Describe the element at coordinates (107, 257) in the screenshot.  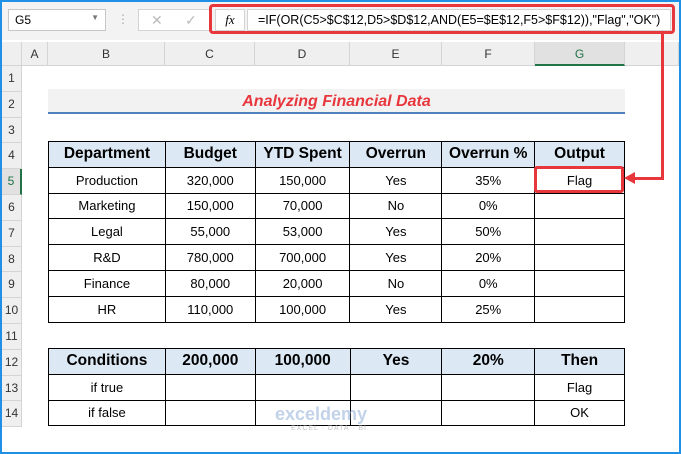
I see `table-cell: R&D` at that location.